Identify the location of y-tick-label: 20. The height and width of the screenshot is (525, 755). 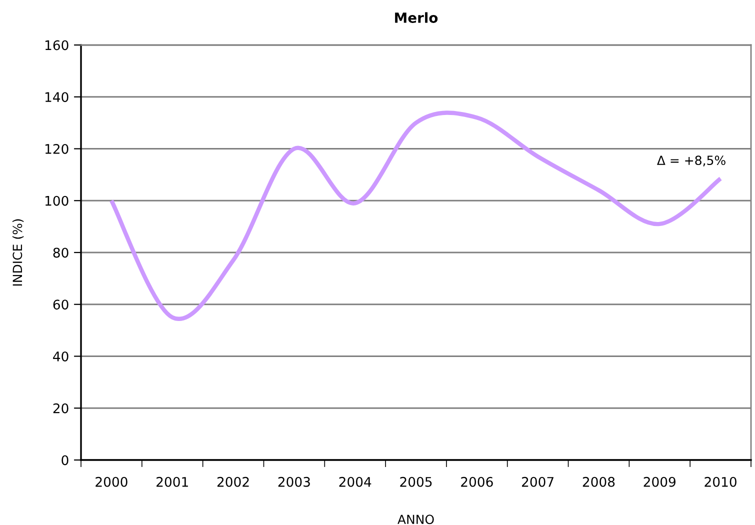
(60, 408).